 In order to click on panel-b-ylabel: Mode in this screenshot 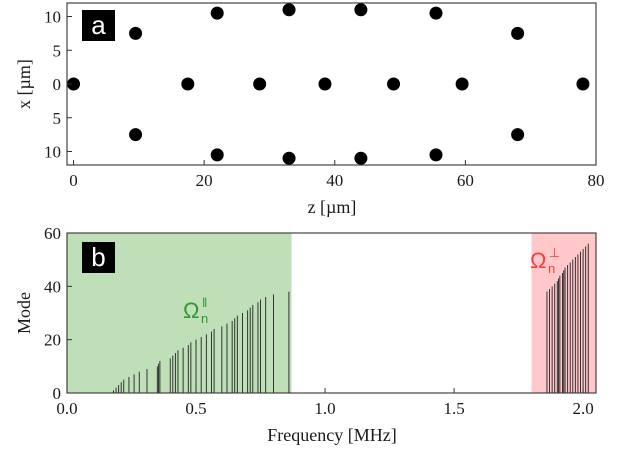, I will do `click(24, 313)`.